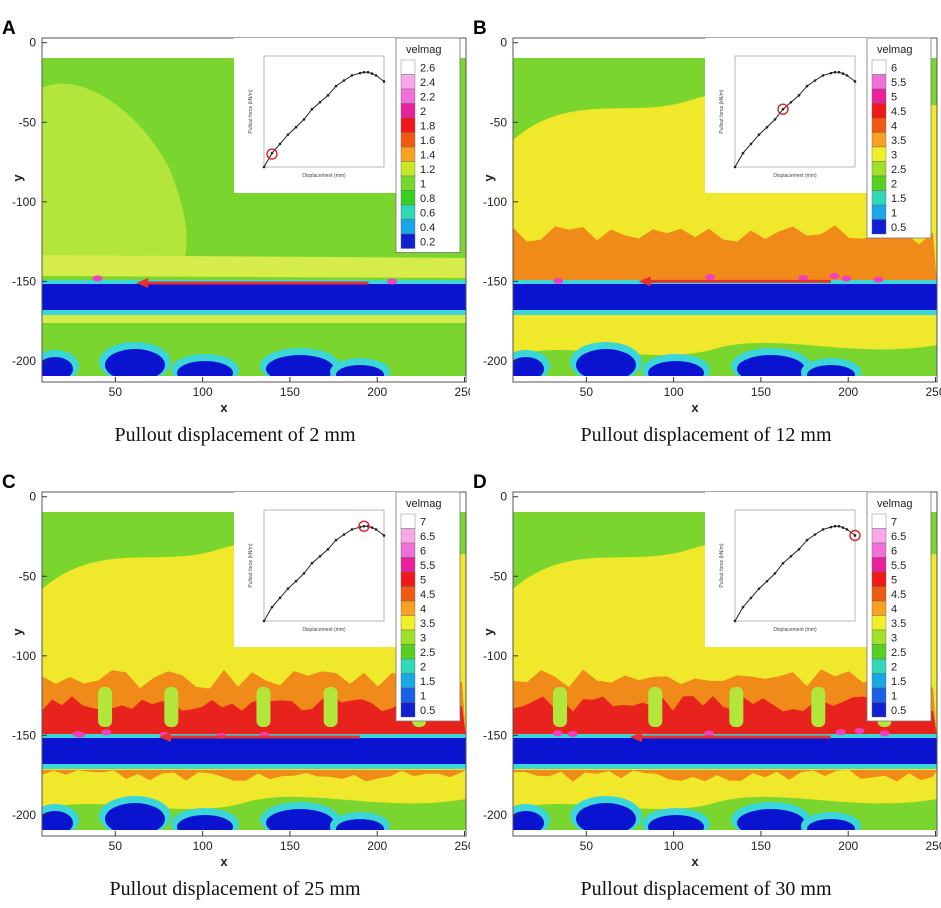 The width and height of the screenshot is (941, 908). I want to click on caption-a: Pullout displacement of 2 mm, so click(235, 435).